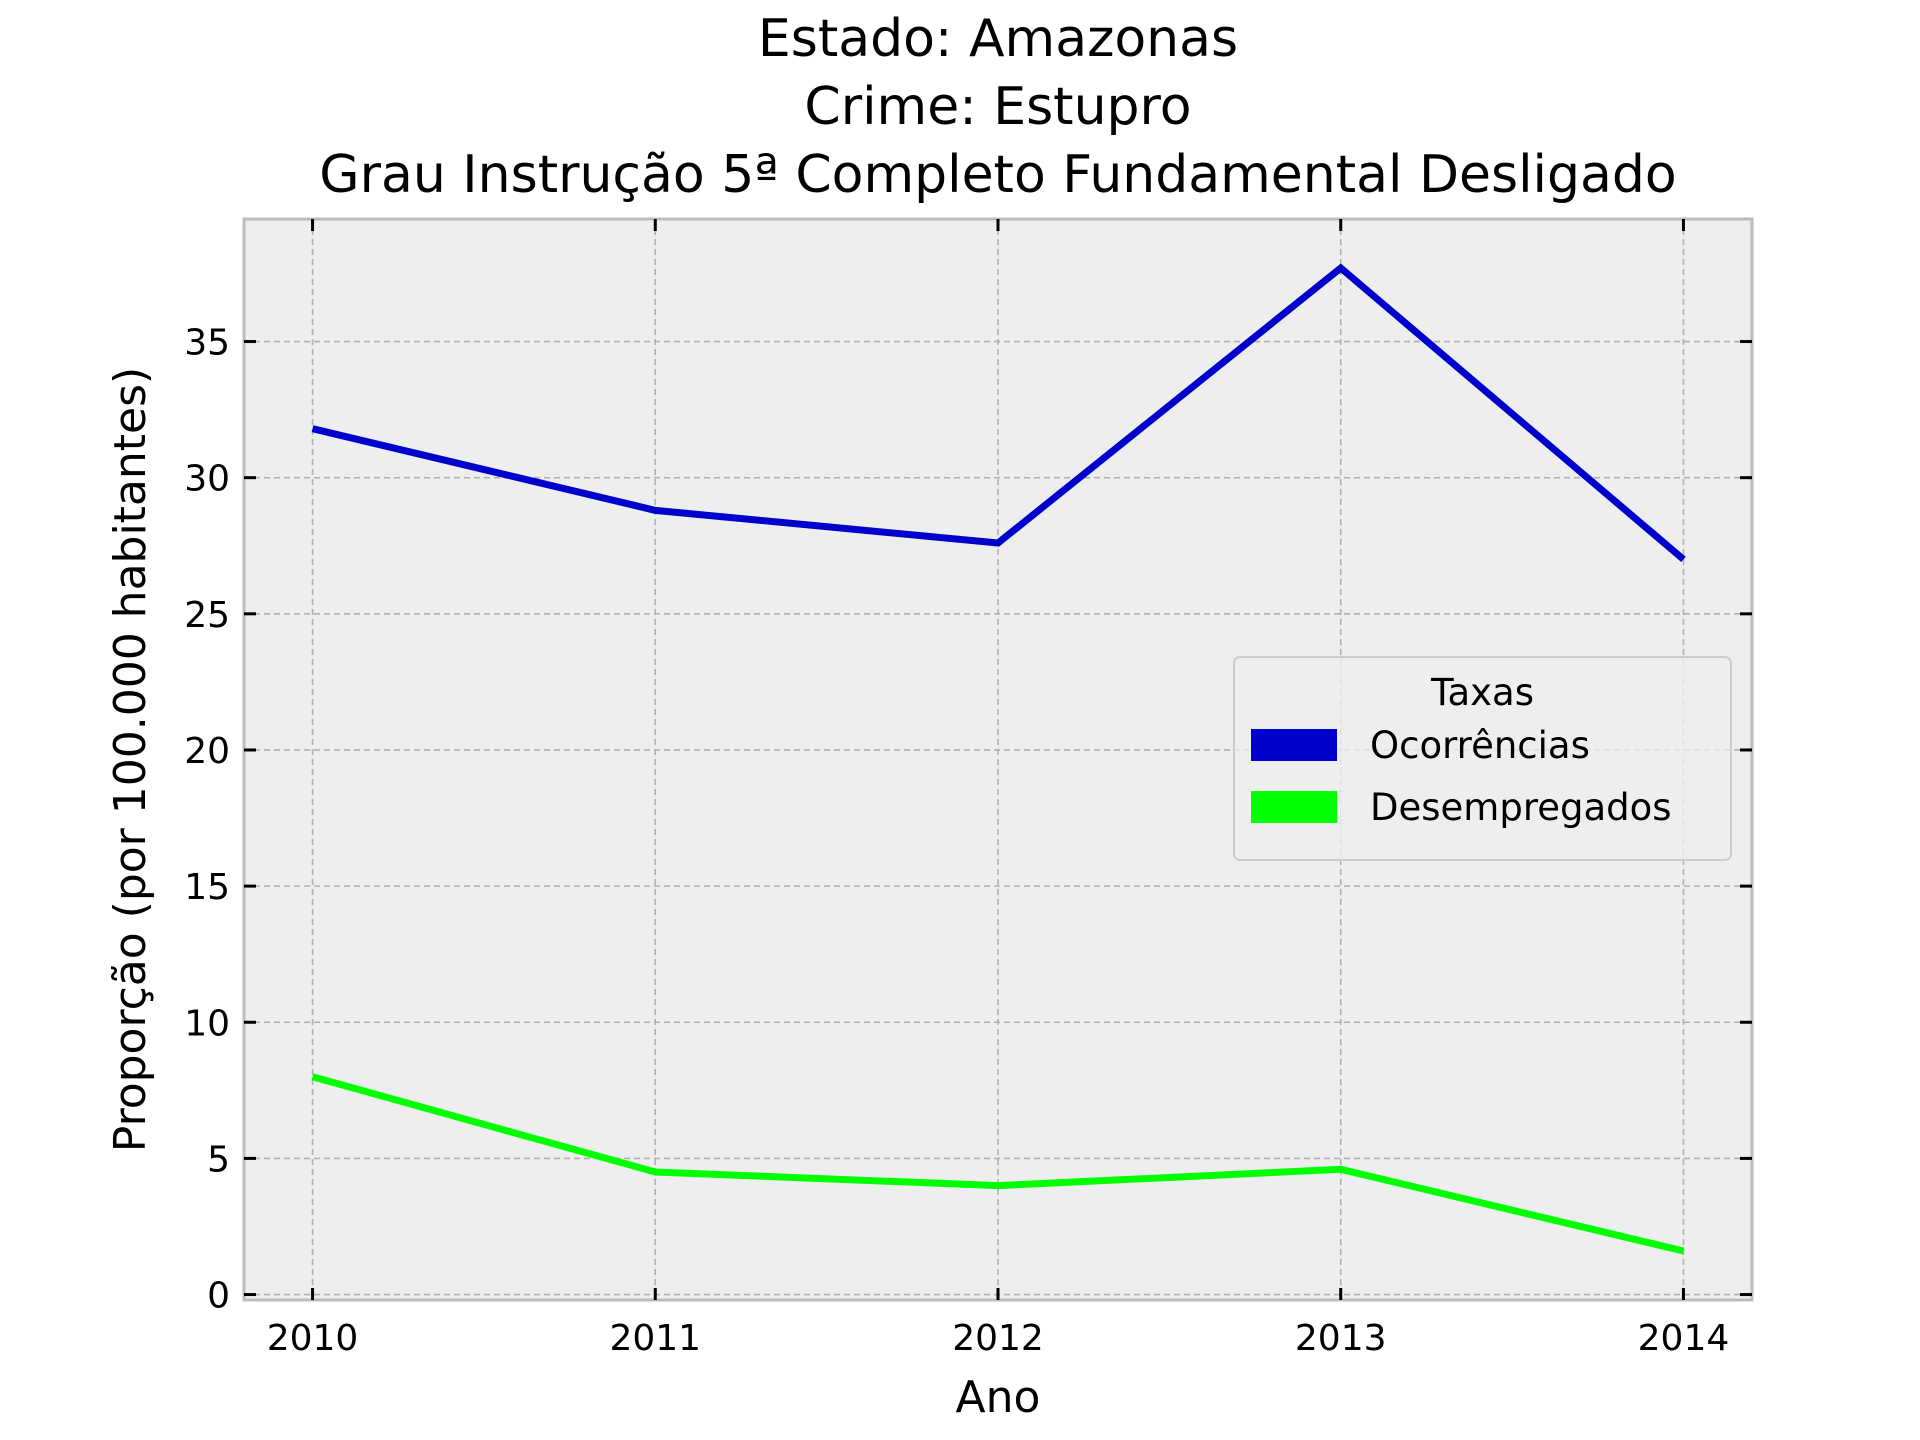 The image size is (1920, 1440). I want to click on y-tick-label: 15, so click(207, 887).